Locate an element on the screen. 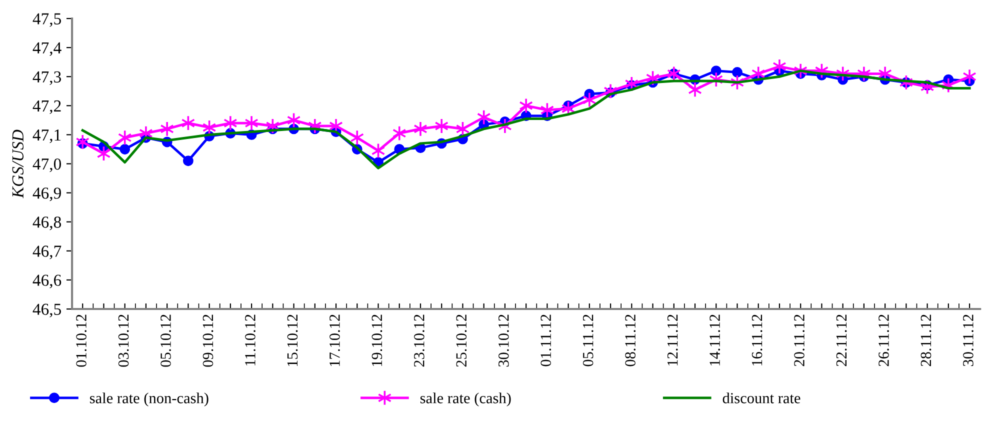 The image size is (987, 421). x-tick-label: 14.11.12 is located at coordinates (715, 340).